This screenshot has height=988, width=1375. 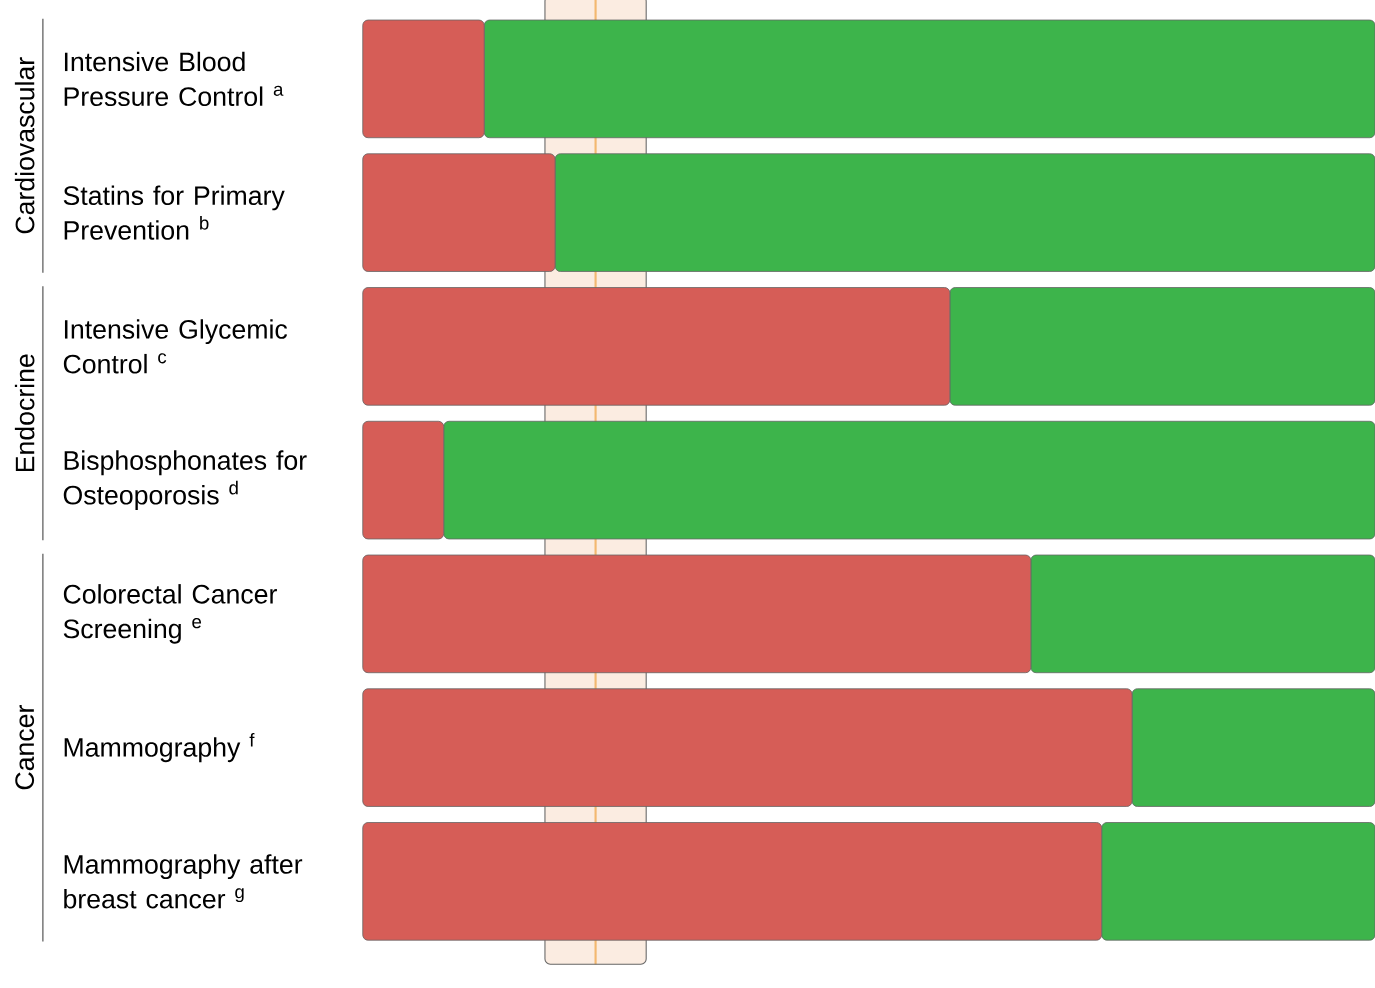 What do you see at coordinates (185, 480) in the screenshot?
I see `y-tick-label: Bisphosphonates for Osteoporosis $^{d}$` at bounding box center [185, 480].